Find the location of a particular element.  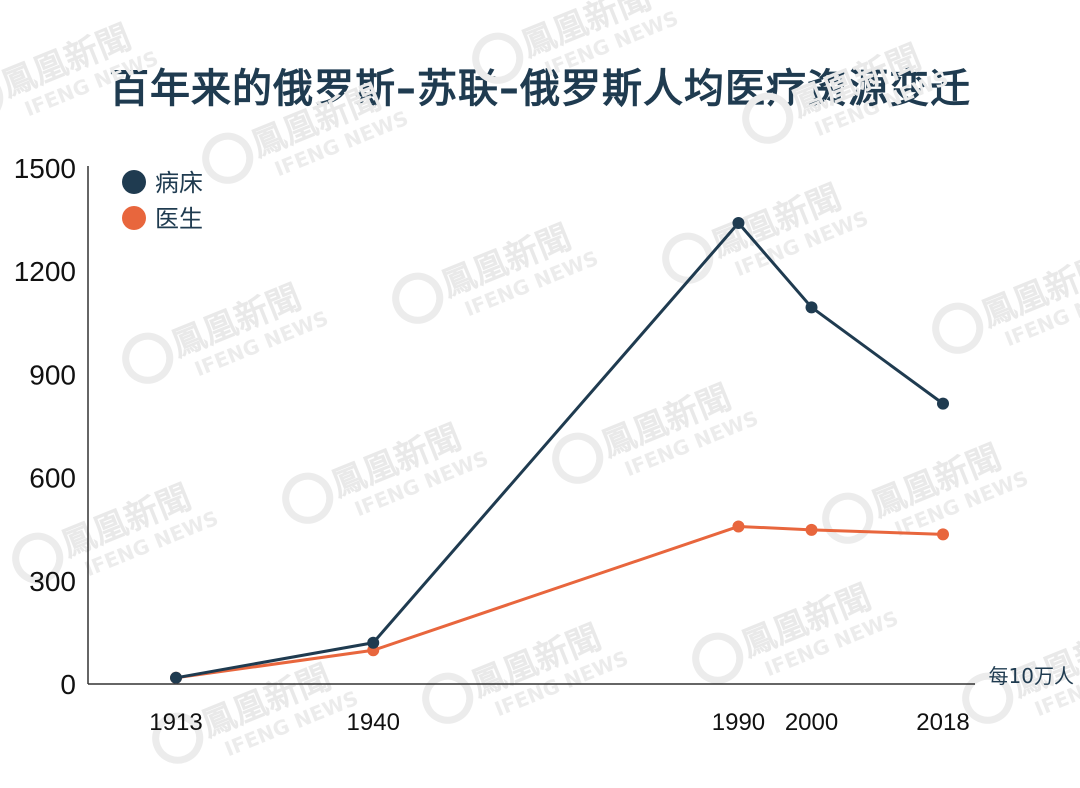

legend-label: 病床 is located at coordinates (179, 183).